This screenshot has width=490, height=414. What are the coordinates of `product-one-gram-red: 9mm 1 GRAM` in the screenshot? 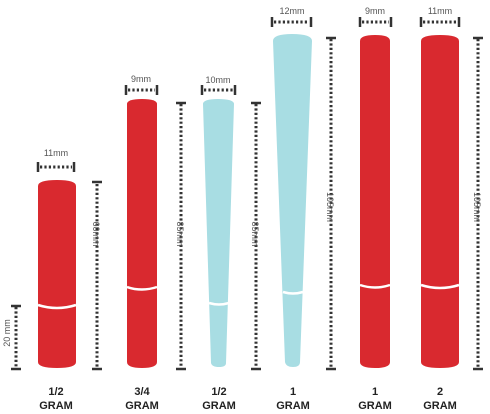 It's located at (375, 209).